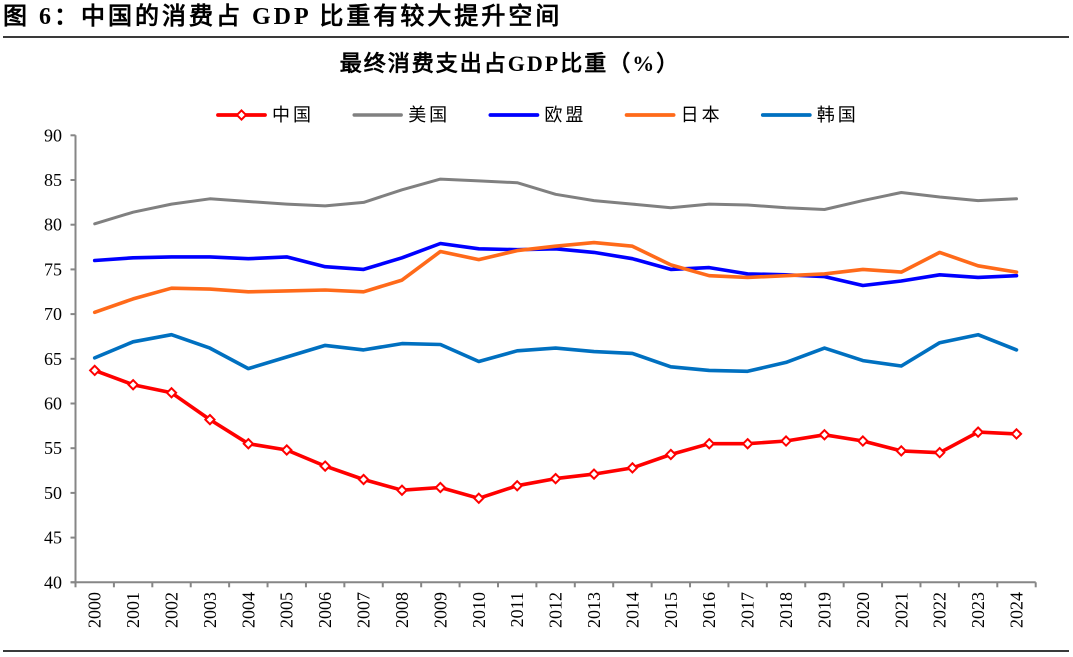  I want to click on x-tick-label: 2011, so click(517, 609).